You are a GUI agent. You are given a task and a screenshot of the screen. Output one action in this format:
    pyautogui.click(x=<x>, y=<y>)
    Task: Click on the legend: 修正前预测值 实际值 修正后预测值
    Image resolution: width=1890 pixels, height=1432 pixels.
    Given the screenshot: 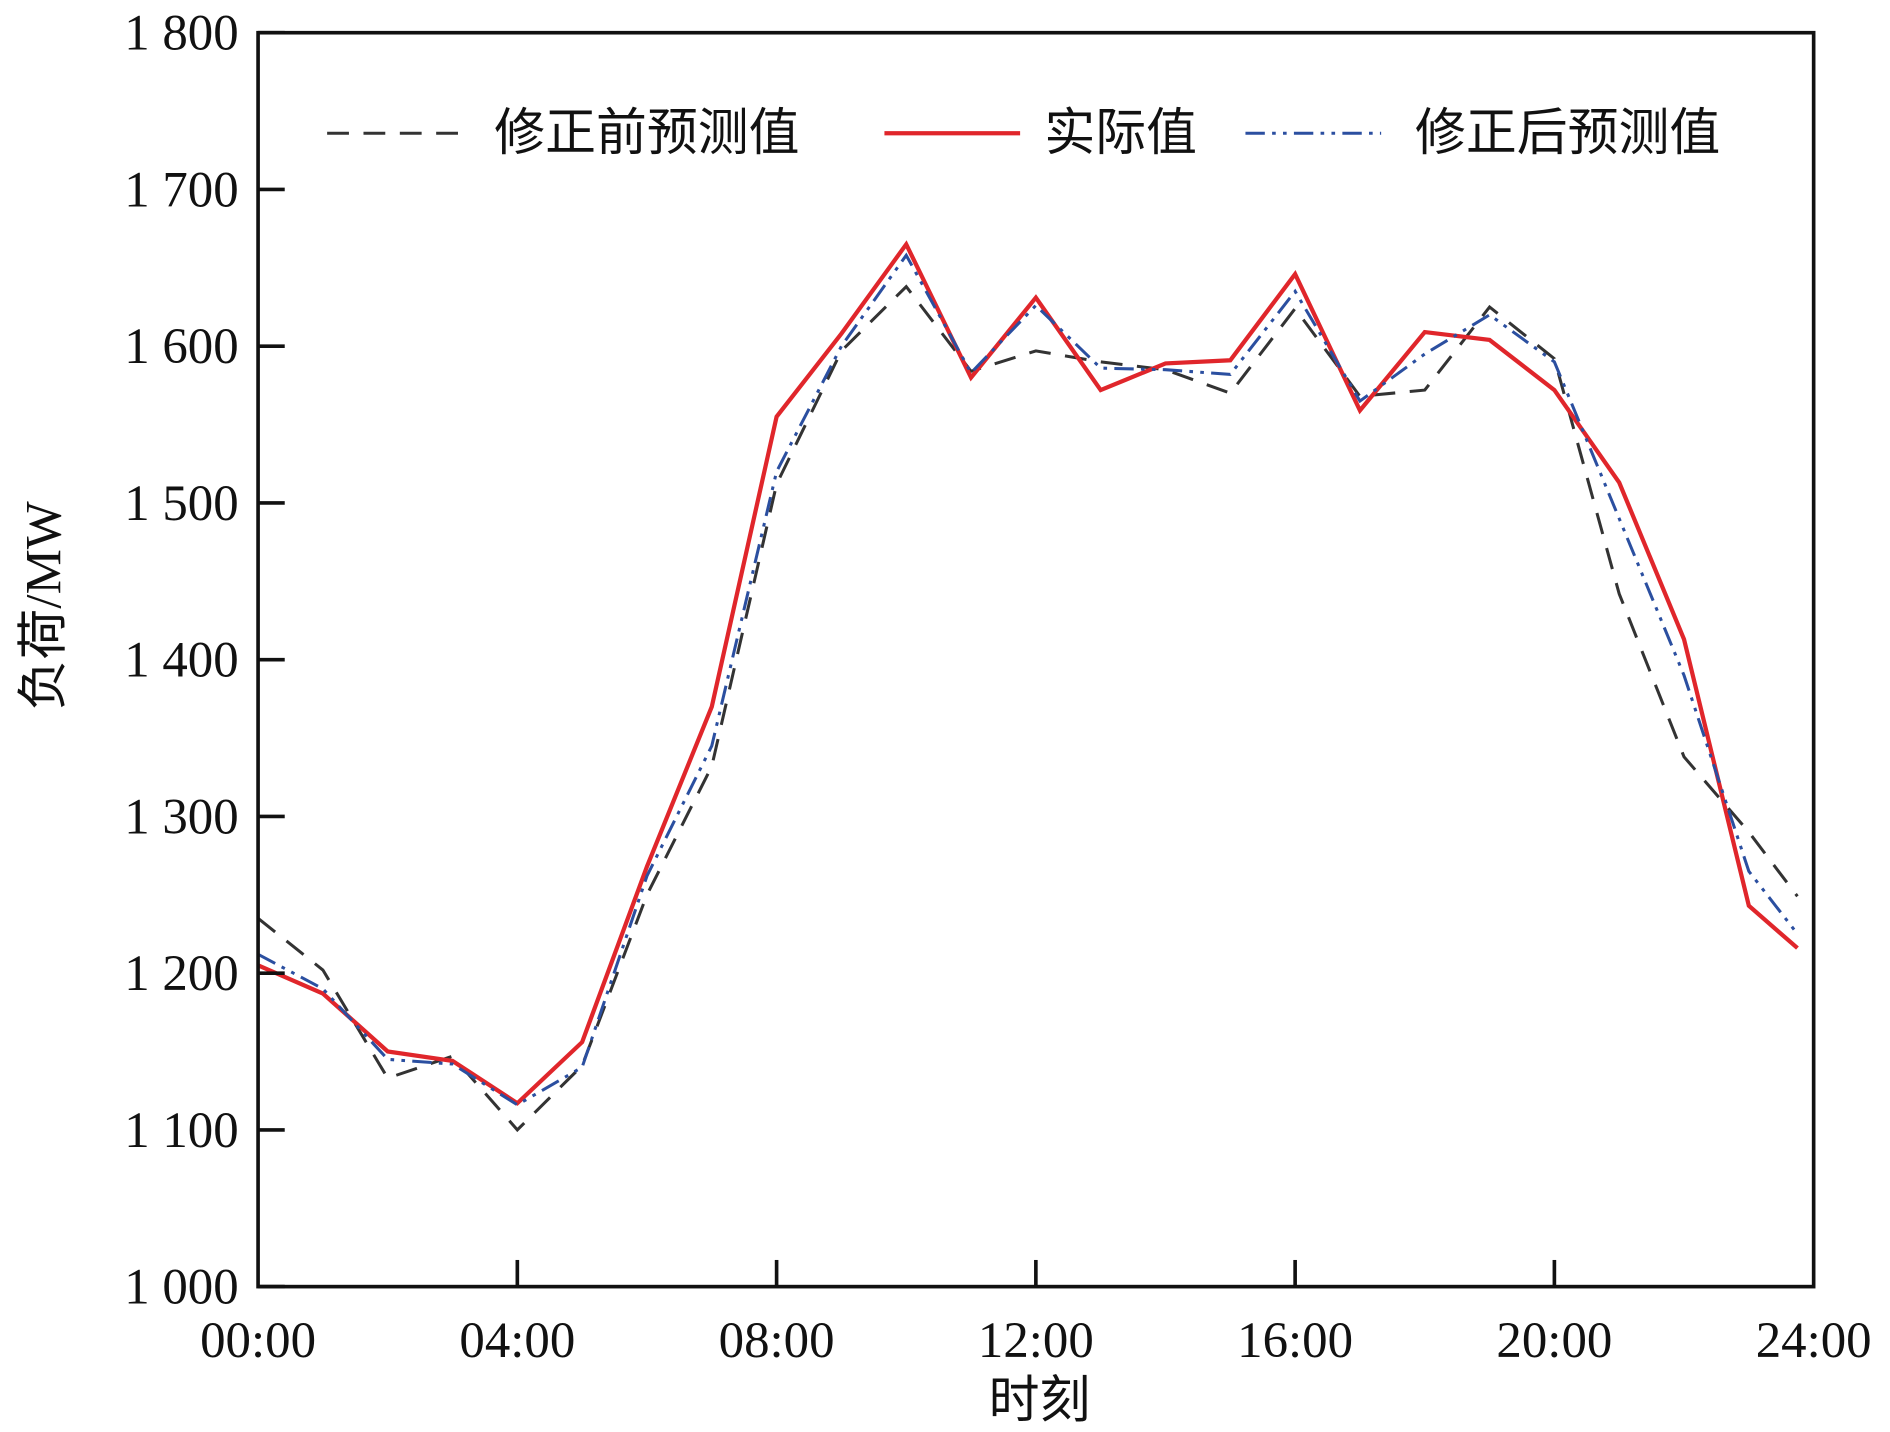 What is the action you would take?
    pyautogui.click(x=1023, y=134)
    